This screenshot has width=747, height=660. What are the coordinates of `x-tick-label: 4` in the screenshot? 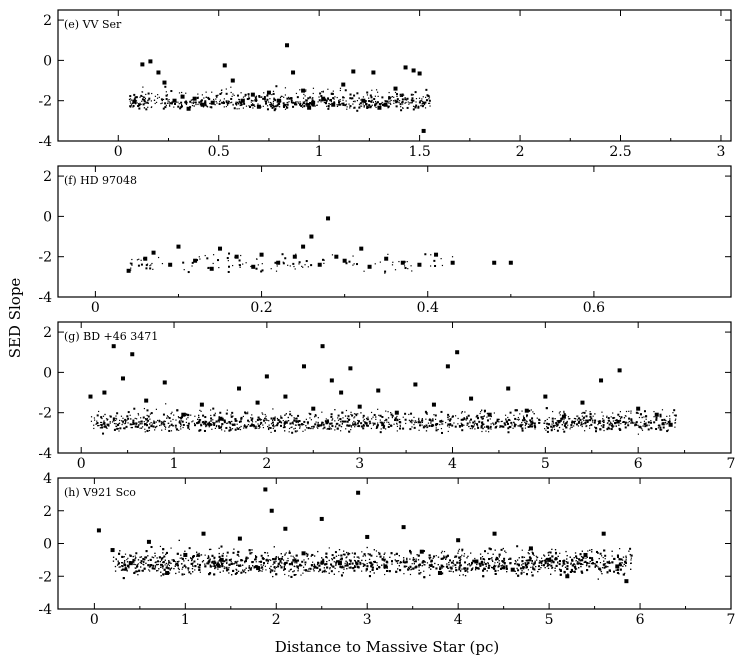 It's located at (458, 620).